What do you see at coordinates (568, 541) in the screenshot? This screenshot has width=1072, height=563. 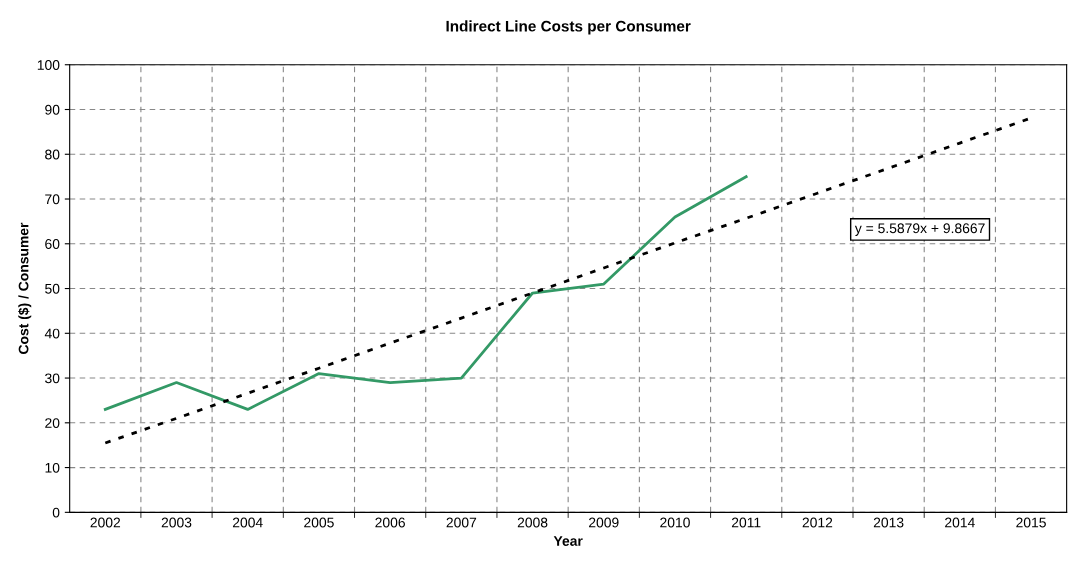 I see `x-axis-title: Year` at bounding box center [568, 541].